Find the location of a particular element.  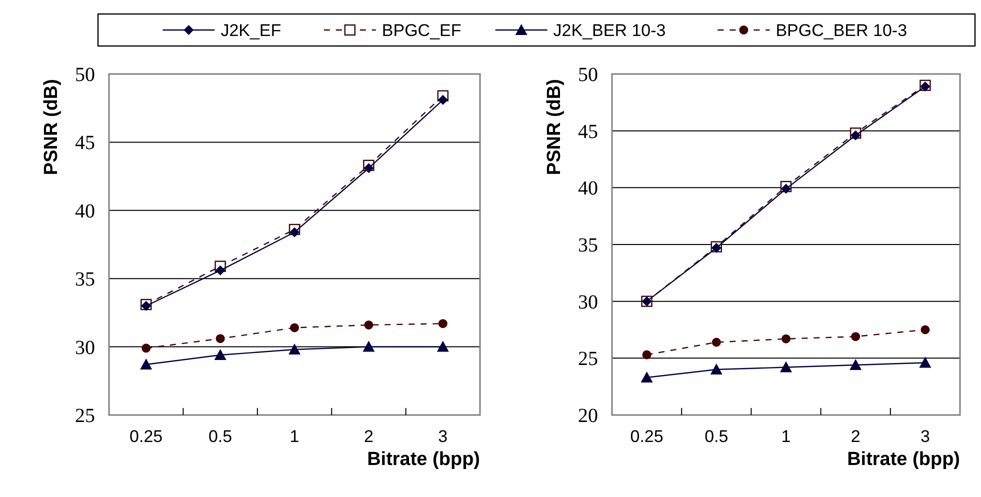

y-tick-label: 20 is located at coordinates (588, 416).